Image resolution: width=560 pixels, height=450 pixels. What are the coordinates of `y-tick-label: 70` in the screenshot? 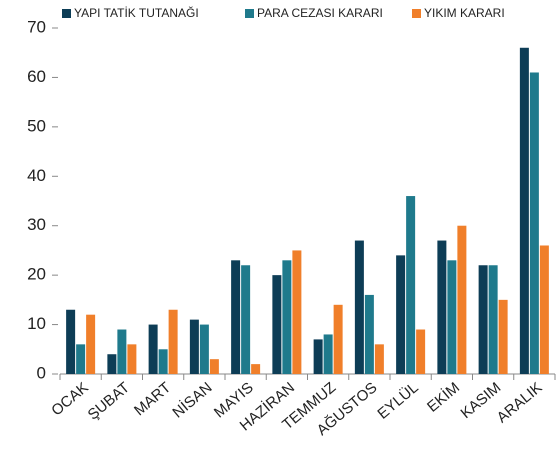 It's located at (36, 26).